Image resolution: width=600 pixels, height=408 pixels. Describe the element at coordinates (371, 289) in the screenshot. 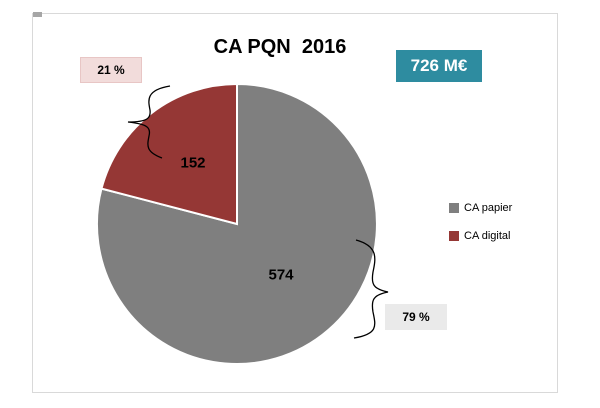

I see `callout-brace-papier` at that location.